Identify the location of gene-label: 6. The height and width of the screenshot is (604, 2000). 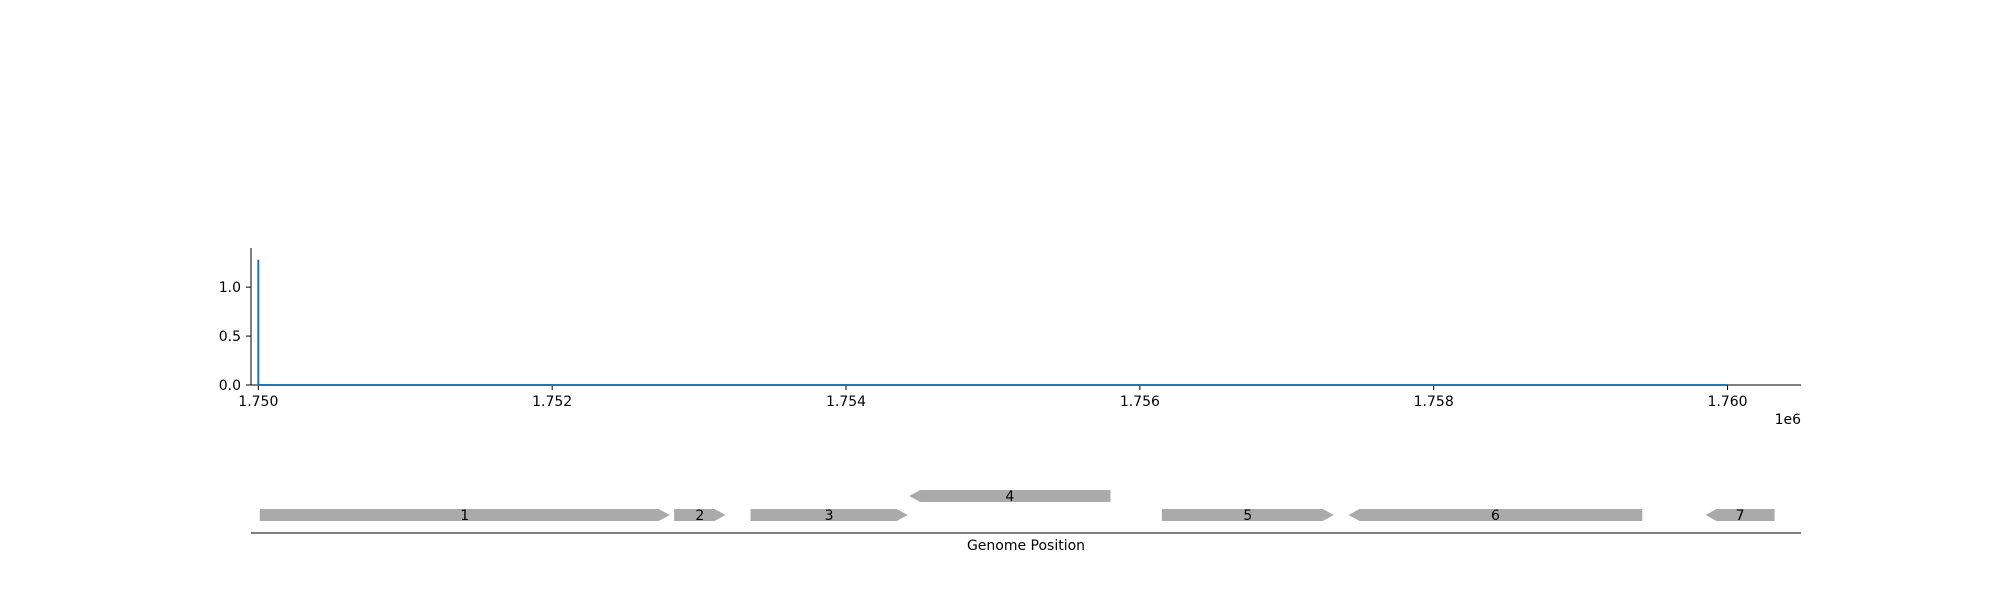
(1495, 516).